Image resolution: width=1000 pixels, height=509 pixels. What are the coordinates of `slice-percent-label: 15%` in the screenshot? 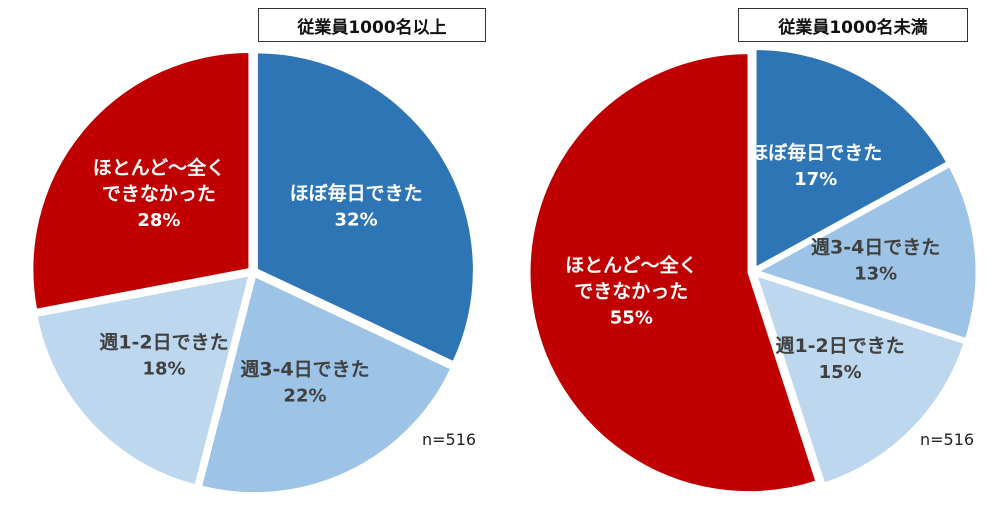 It's located at (840, 372).